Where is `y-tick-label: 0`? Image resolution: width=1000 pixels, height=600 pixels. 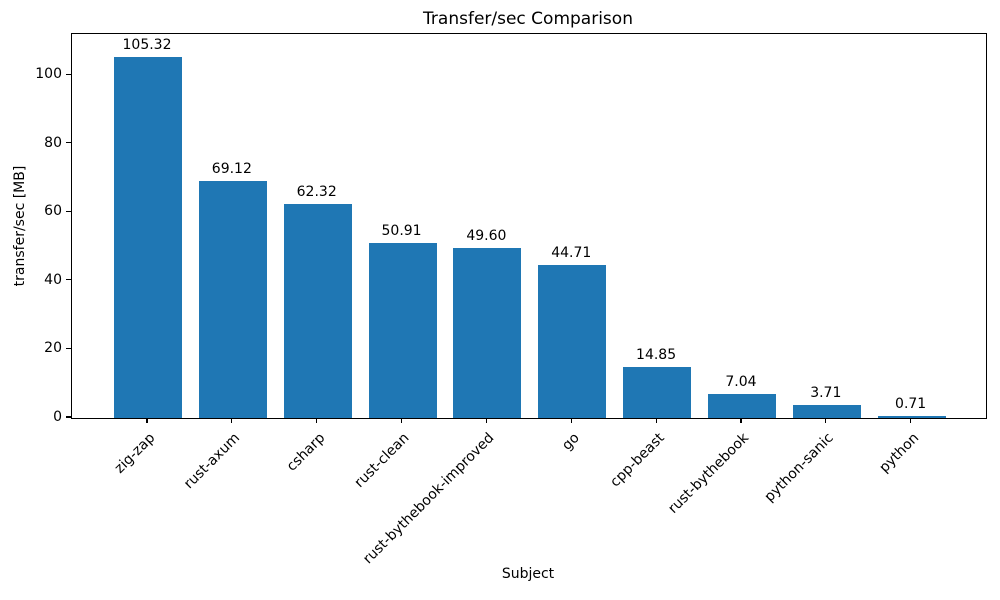
y-tick-label: 0 is located at coordinates (57, 417).